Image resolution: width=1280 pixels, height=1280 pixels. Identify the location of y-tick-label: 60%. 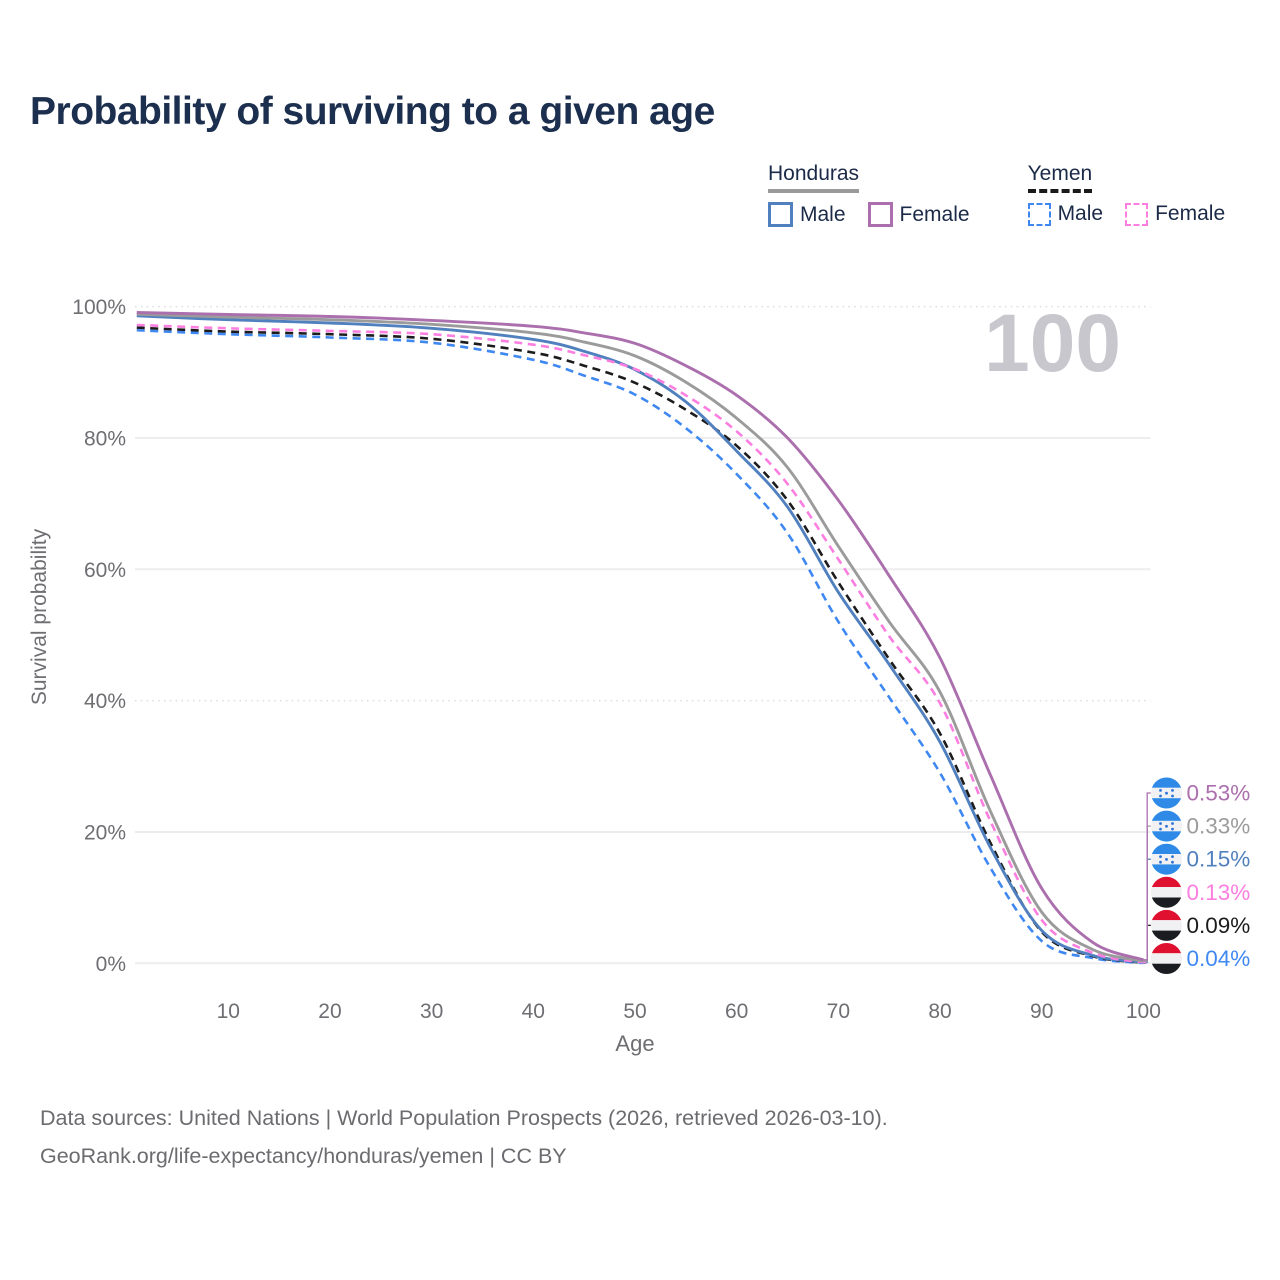
(105, 570).